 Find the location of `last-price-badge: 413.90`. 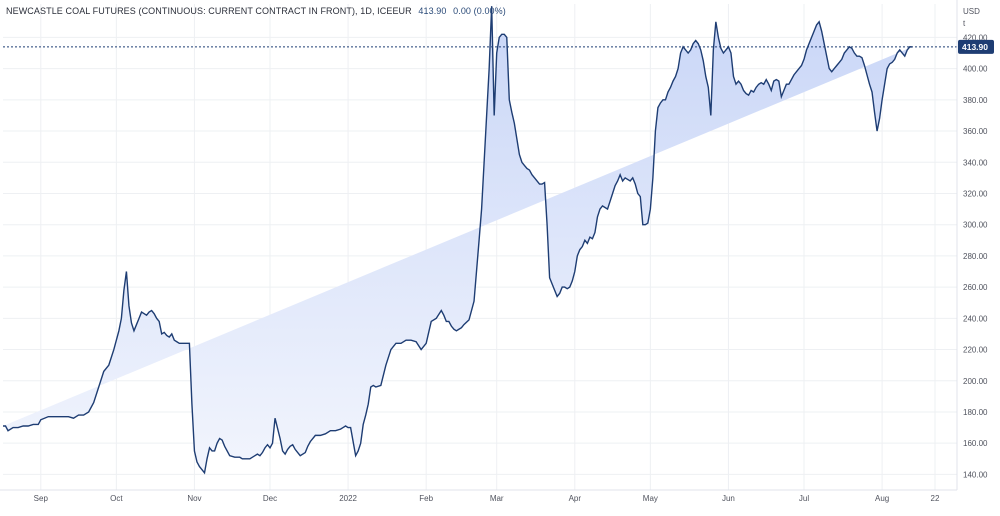

last-price-badge: 413.90 is located at coordinates (976, 46).